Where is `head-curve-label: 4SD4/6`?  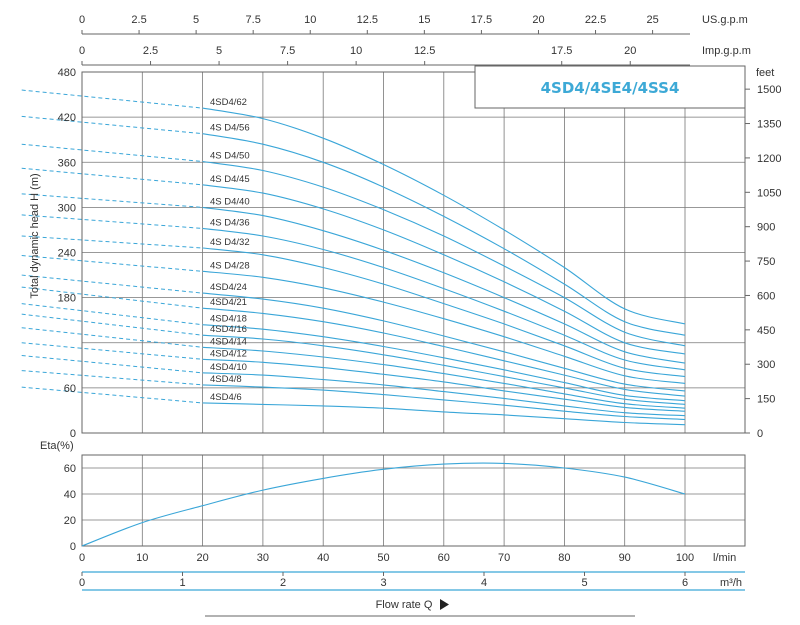 head-curve-label: 4SD4/6 is located at coordinates (226, 397).